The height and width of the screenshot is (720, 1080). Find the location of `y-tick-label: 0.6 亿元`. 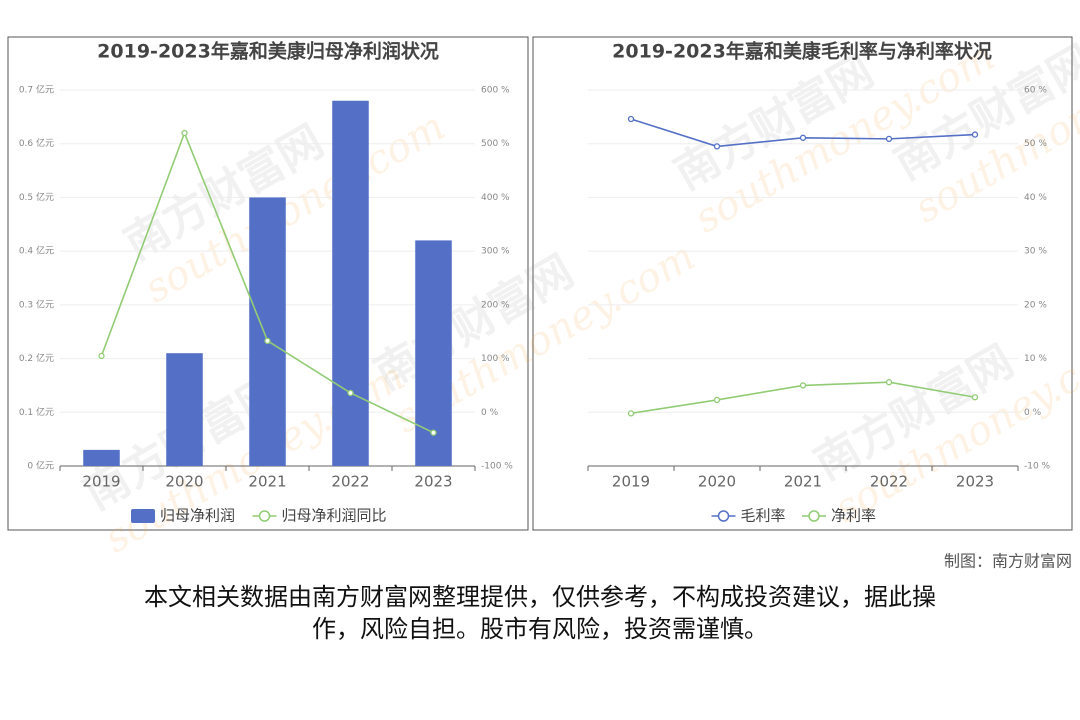

y-tick-label: 0.6 亿元 is located at coordinates (36, 143).